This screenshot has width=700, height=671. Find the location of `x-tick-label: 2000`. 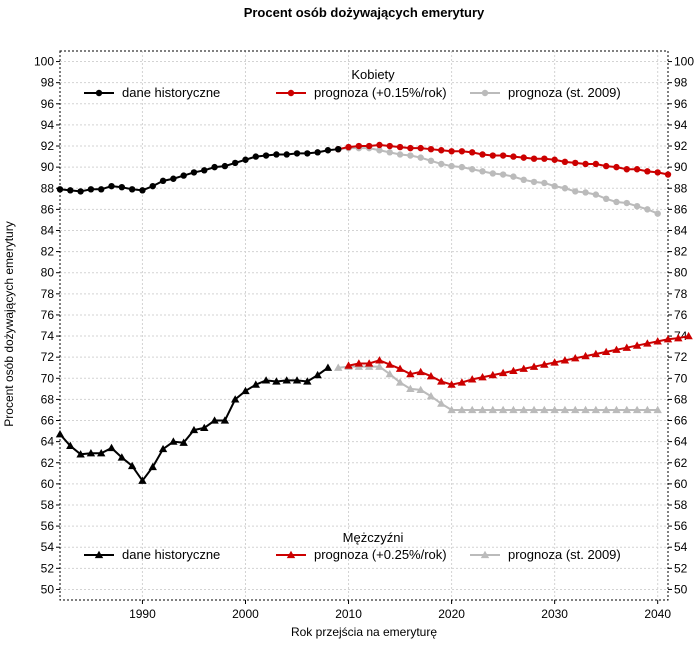

x-tick-label: 2000 is located at coordinates (245, 614).